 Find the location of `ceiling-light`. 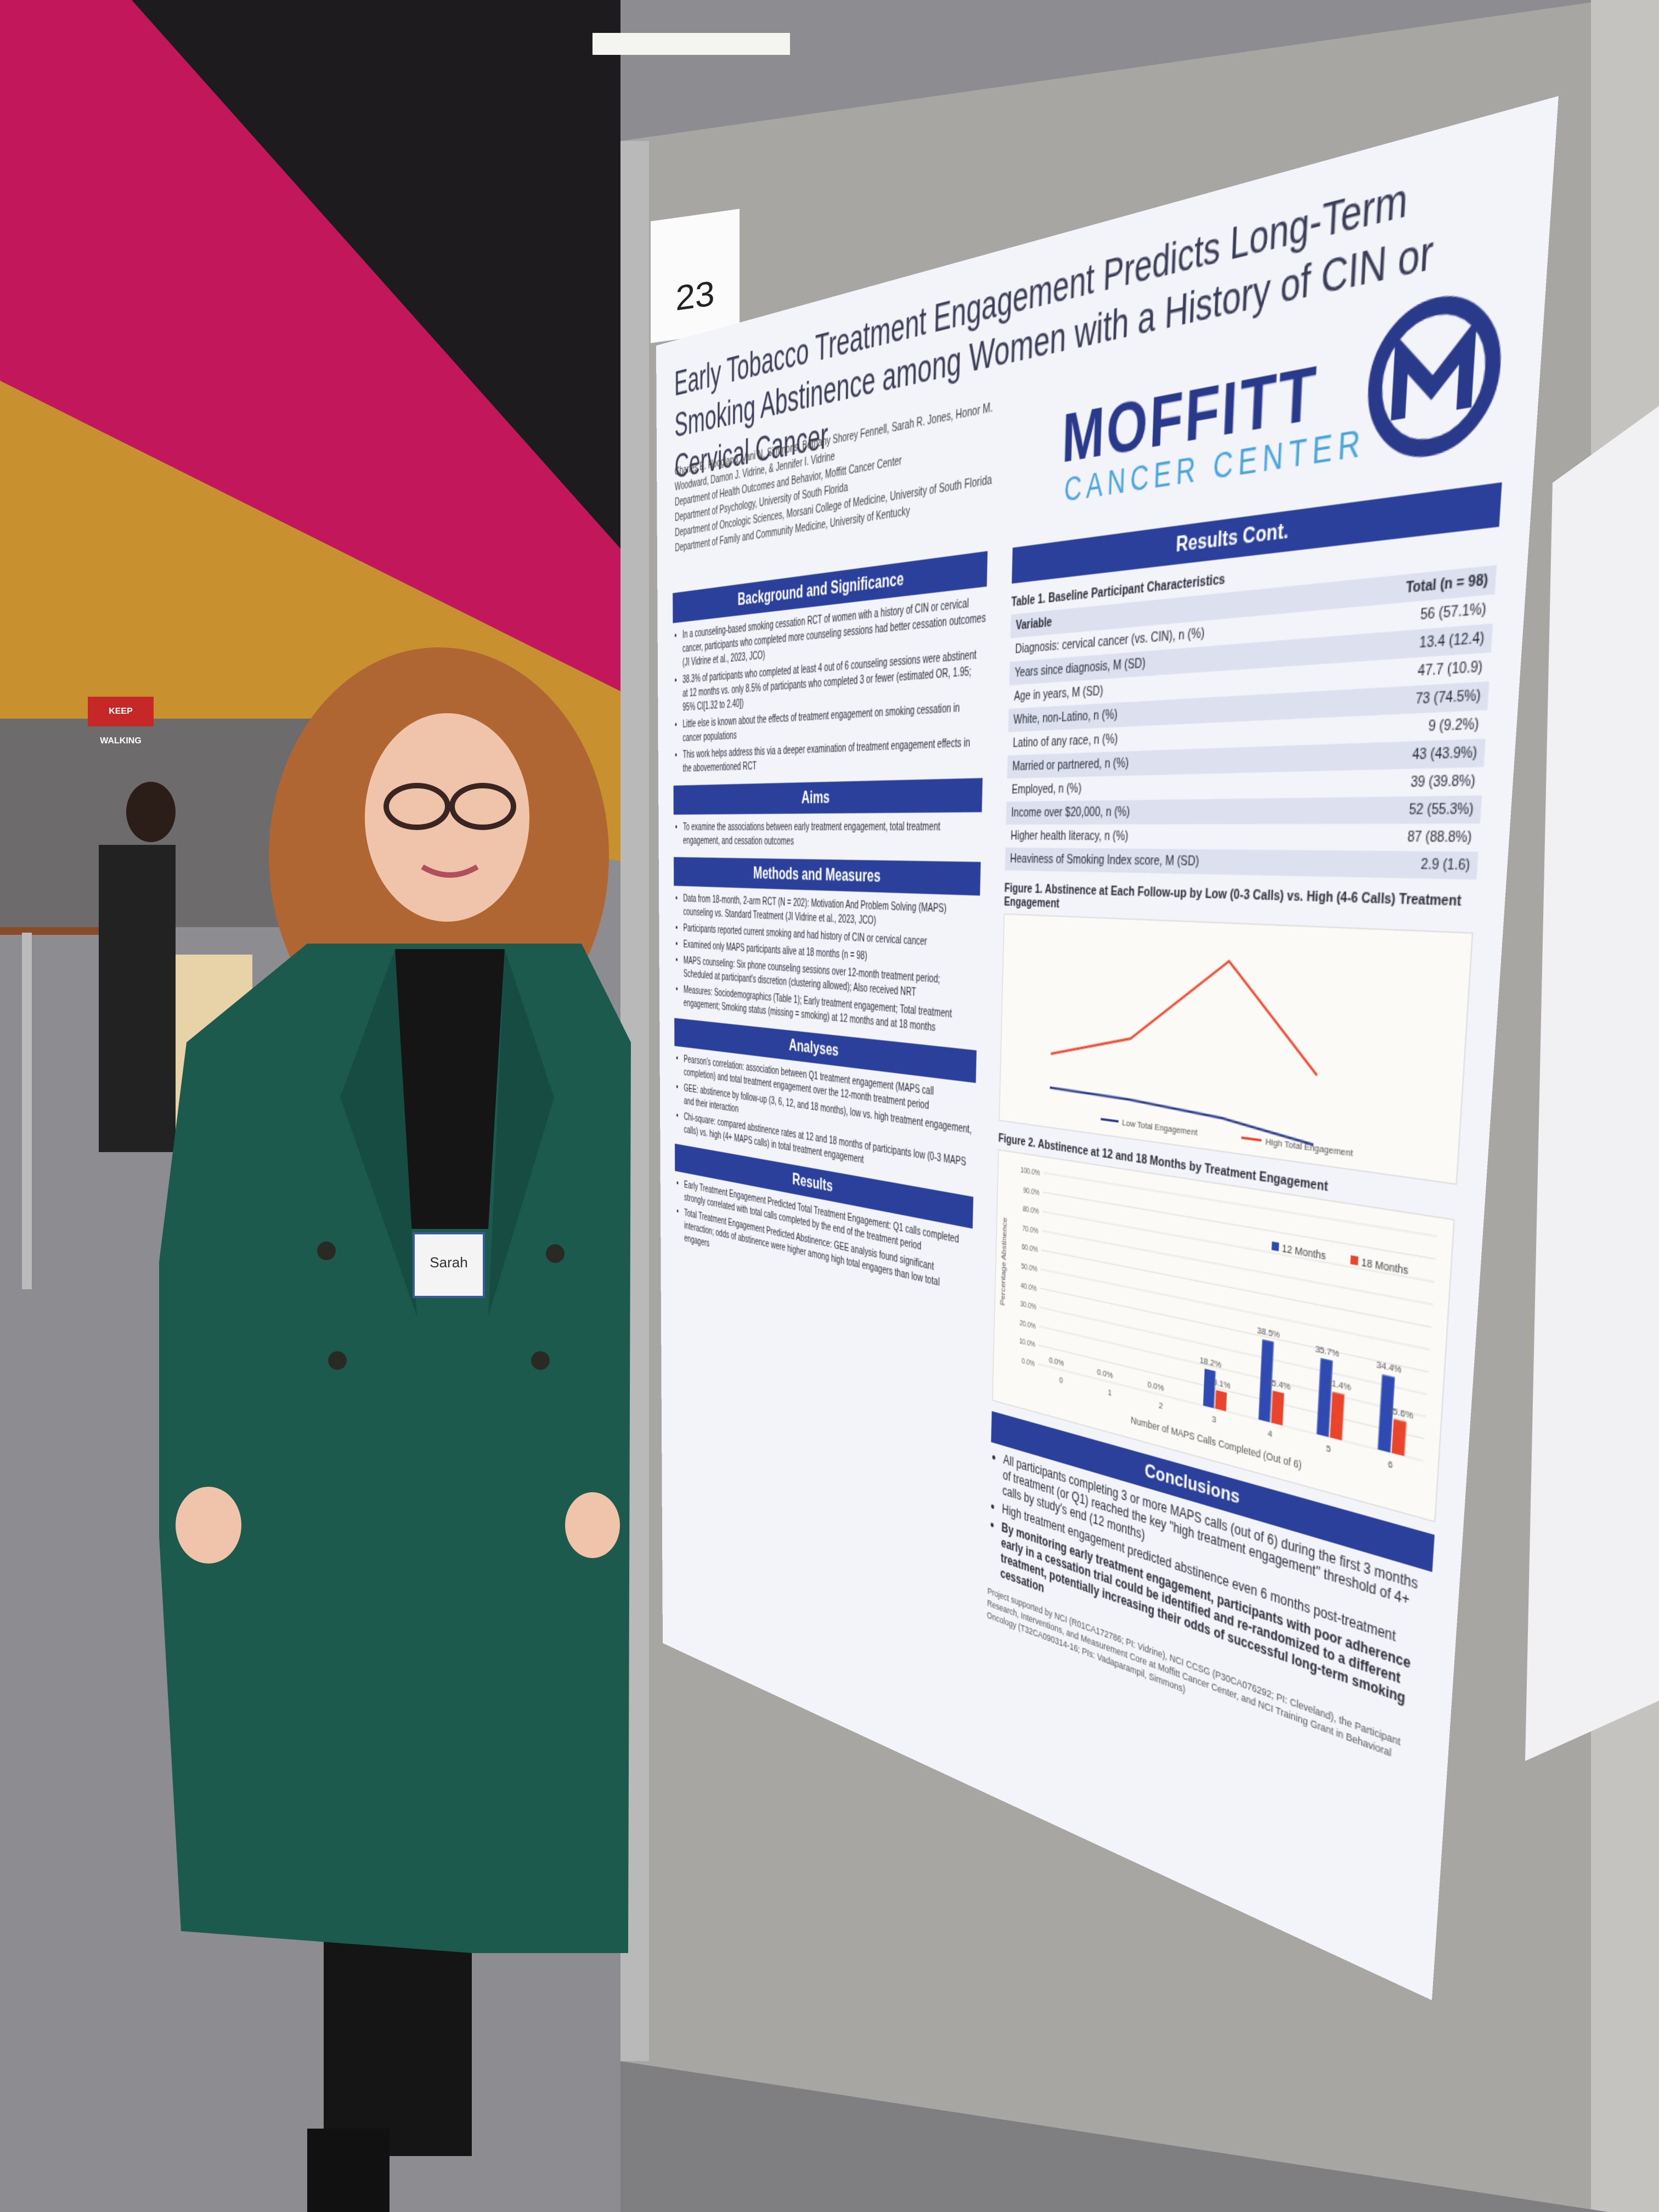

ceiling-light is located at coordinates (691, 44).